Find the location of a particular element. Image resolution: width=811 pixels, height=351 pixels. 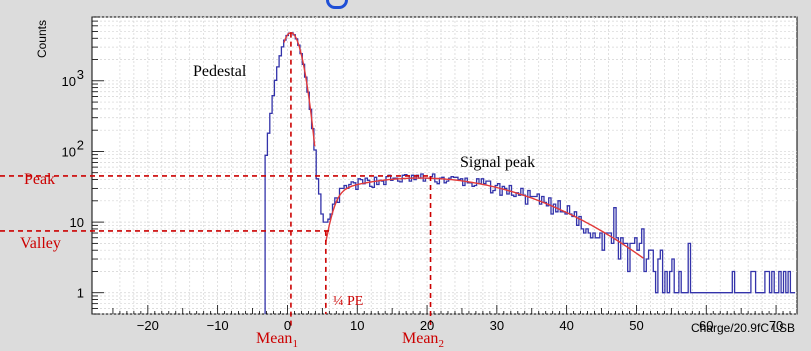

pedestal-label: Pedestal is located at coordinates (220, 71).